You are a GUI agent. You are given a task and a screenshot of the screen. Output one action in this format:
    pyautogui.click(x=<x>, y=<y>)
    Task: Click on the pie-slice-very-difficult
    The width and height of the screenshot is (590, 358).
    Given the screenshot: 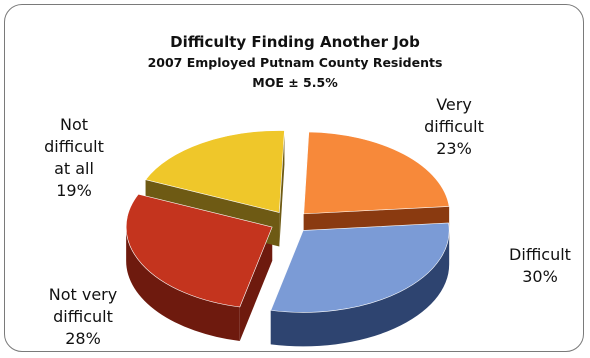 What is the action you would take?
    pyautogui.click(x=376, y=173)
    